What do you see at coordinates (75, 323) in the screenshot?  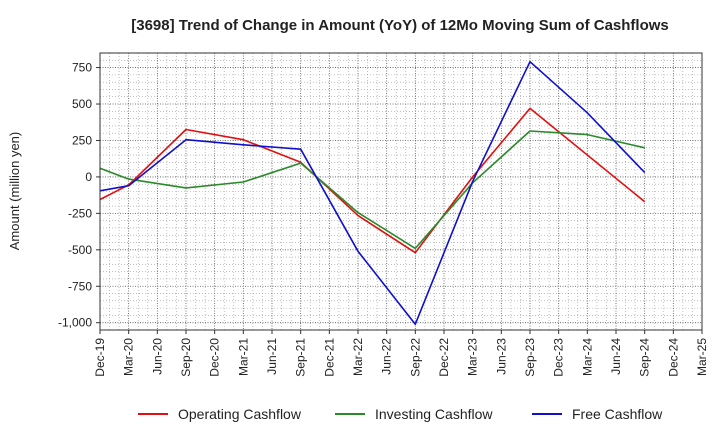 I see `y-tick-label: -1,000` at bounding box center [75, 323].